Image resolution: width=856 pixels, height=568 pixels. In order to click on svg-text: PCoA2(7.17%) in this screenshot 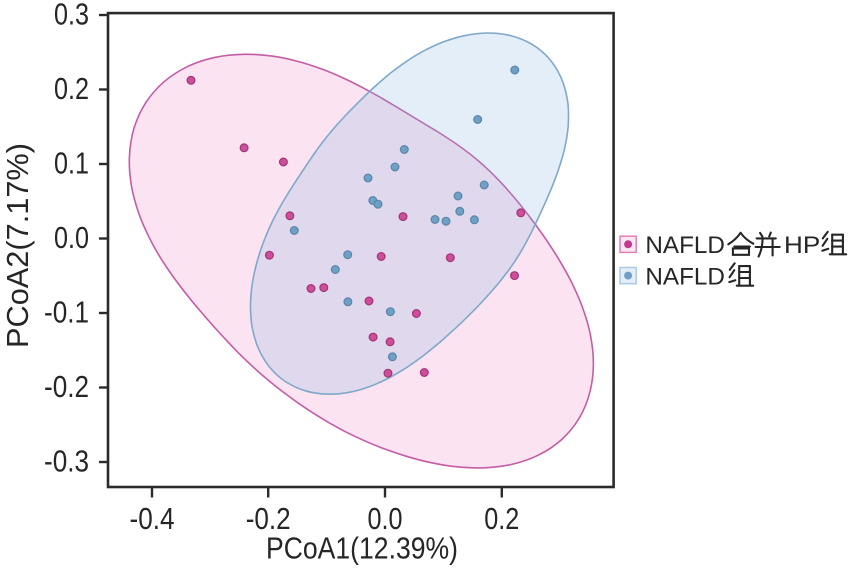, I will do `click(17, 245)`.